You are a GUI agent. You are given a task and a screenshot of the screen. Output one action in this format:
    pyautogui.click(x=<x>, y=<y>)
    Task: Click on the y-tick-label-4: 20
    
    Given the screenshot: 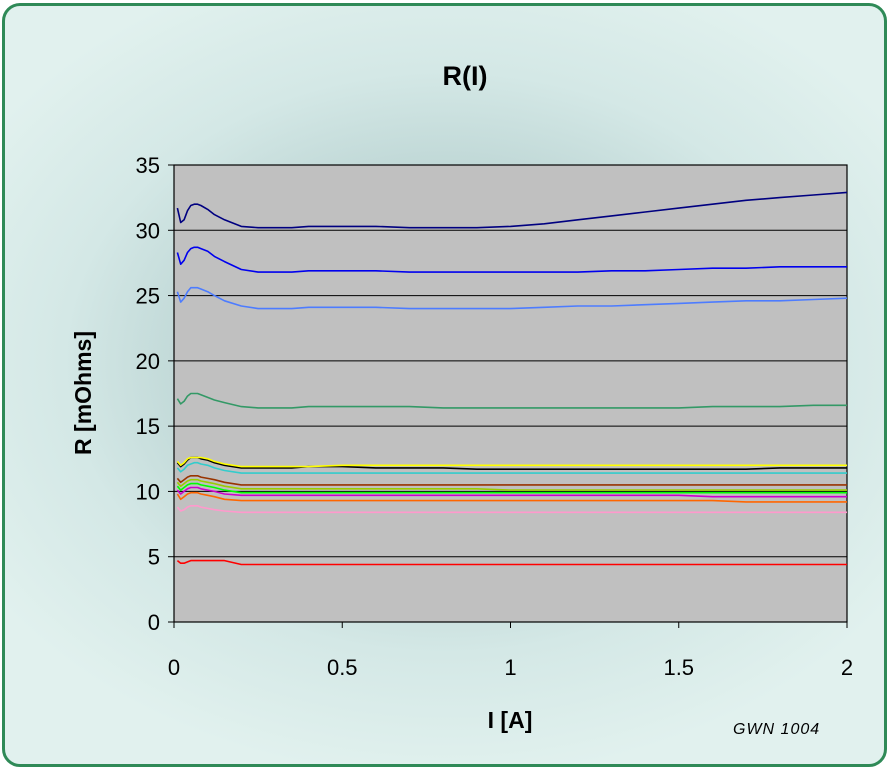 What is the action you would take?
    pyautogui.click(x=148, y=361)
    